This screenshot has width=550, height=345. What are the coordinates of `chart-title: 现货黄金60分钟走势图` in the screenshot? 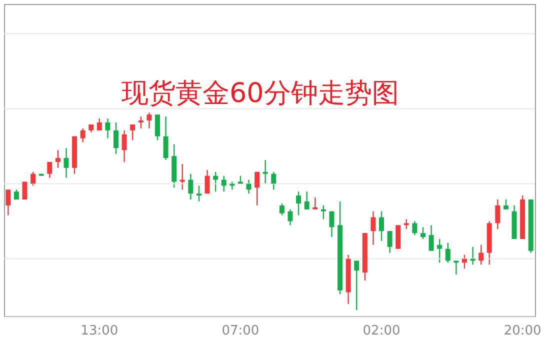 It's located at (260, 93).